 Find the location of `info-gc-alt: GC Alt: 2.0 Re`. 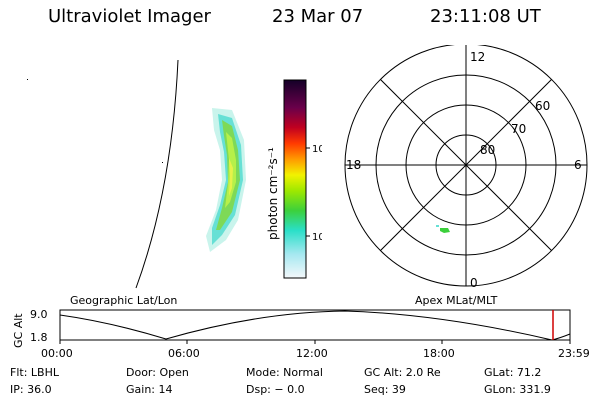

info-gc-alt: GC Alt: 2.0 Re is located at coordinates (402, 372).